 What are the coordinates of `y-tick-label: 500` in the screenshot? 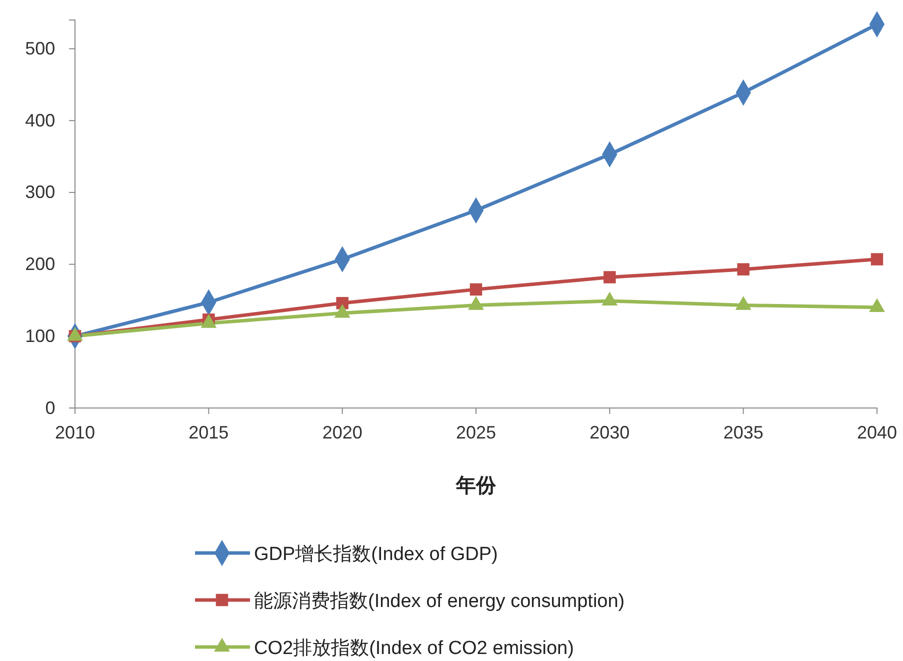 It's located at (40, 48).